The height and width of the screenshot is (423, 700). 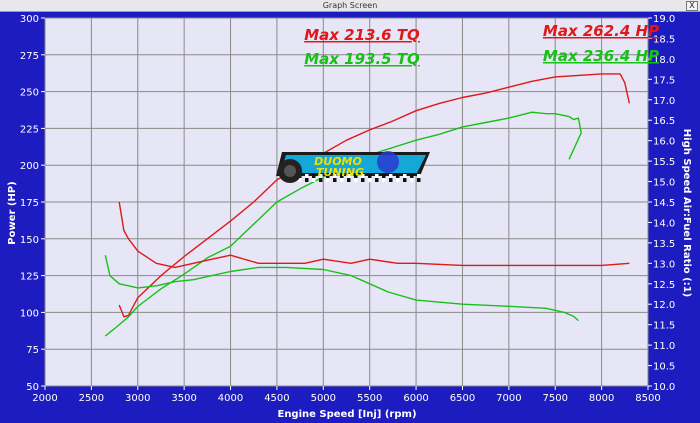 What do you see at coordinates (664, 121) in the screenshot?
I see `y2-tick-label: 16.5` at bounding box center [664, 121].